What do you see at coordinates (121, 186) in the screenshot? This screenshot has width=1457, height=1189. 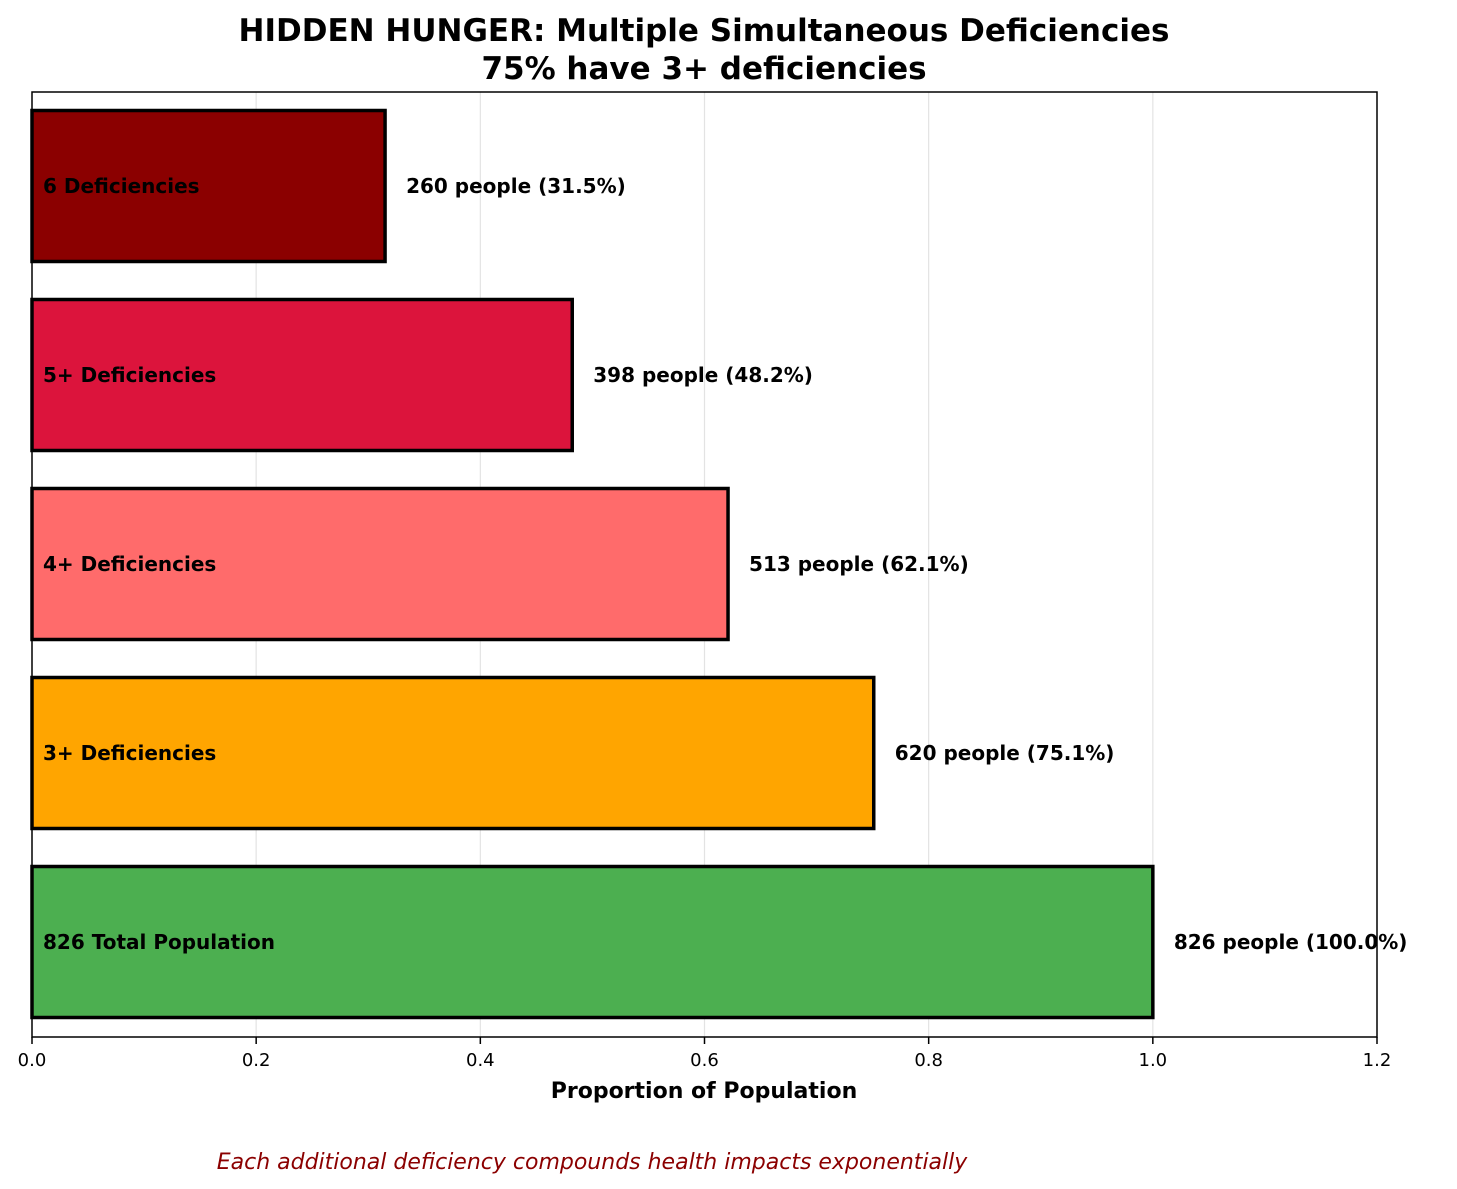 I see `bar-label: 6 Deficiencies` at bounding box center [121, 186].